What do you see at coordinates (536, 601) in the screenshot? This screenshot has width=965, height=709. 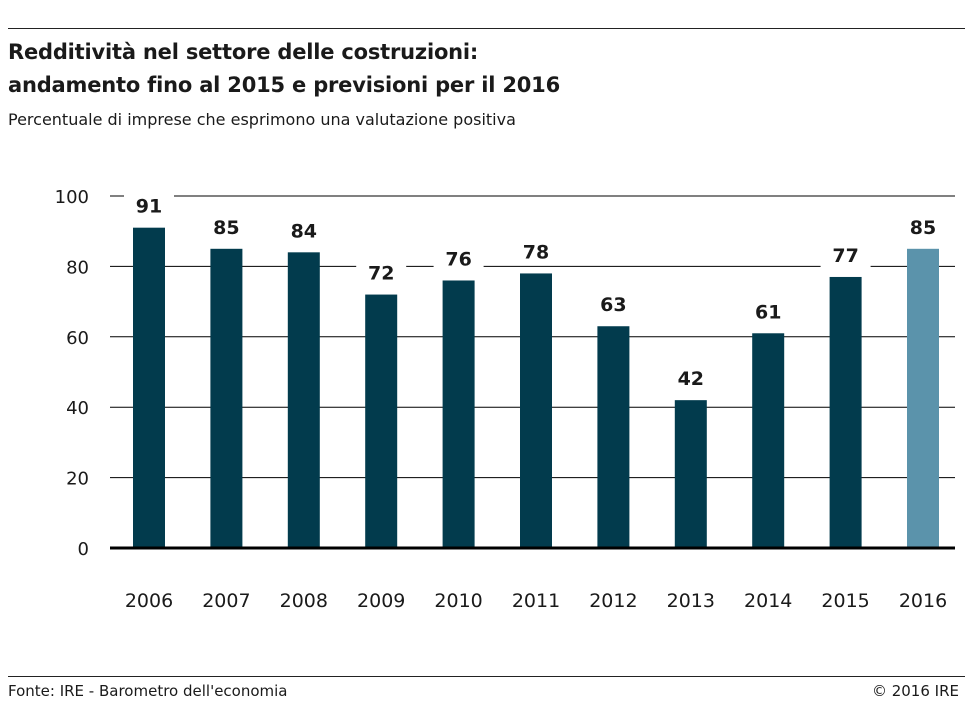 I see `x-tick-label: 2011` at bounding box center [536, 601].